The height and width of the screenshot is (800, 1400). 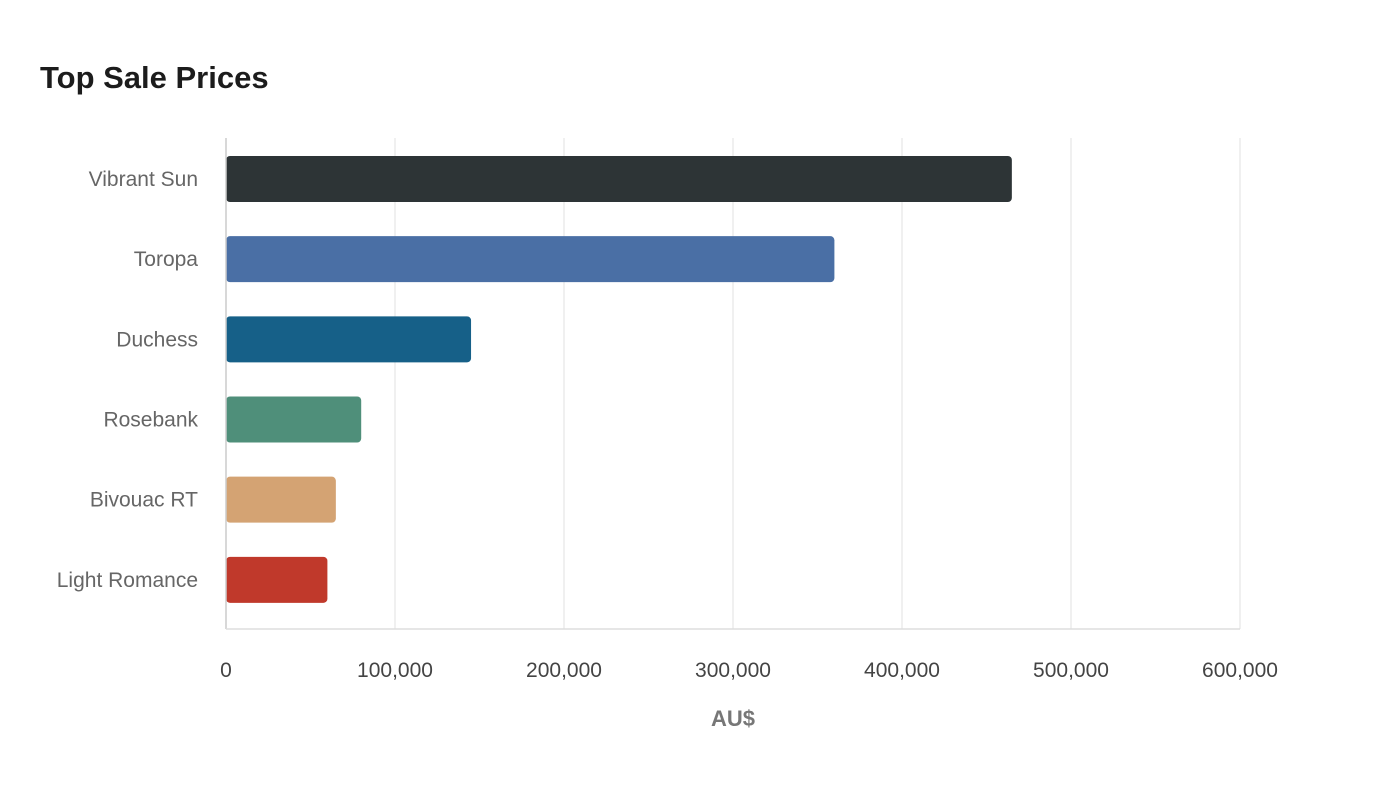 I want to click on x-tick-label: 300,000, so click(x=733, y=670).